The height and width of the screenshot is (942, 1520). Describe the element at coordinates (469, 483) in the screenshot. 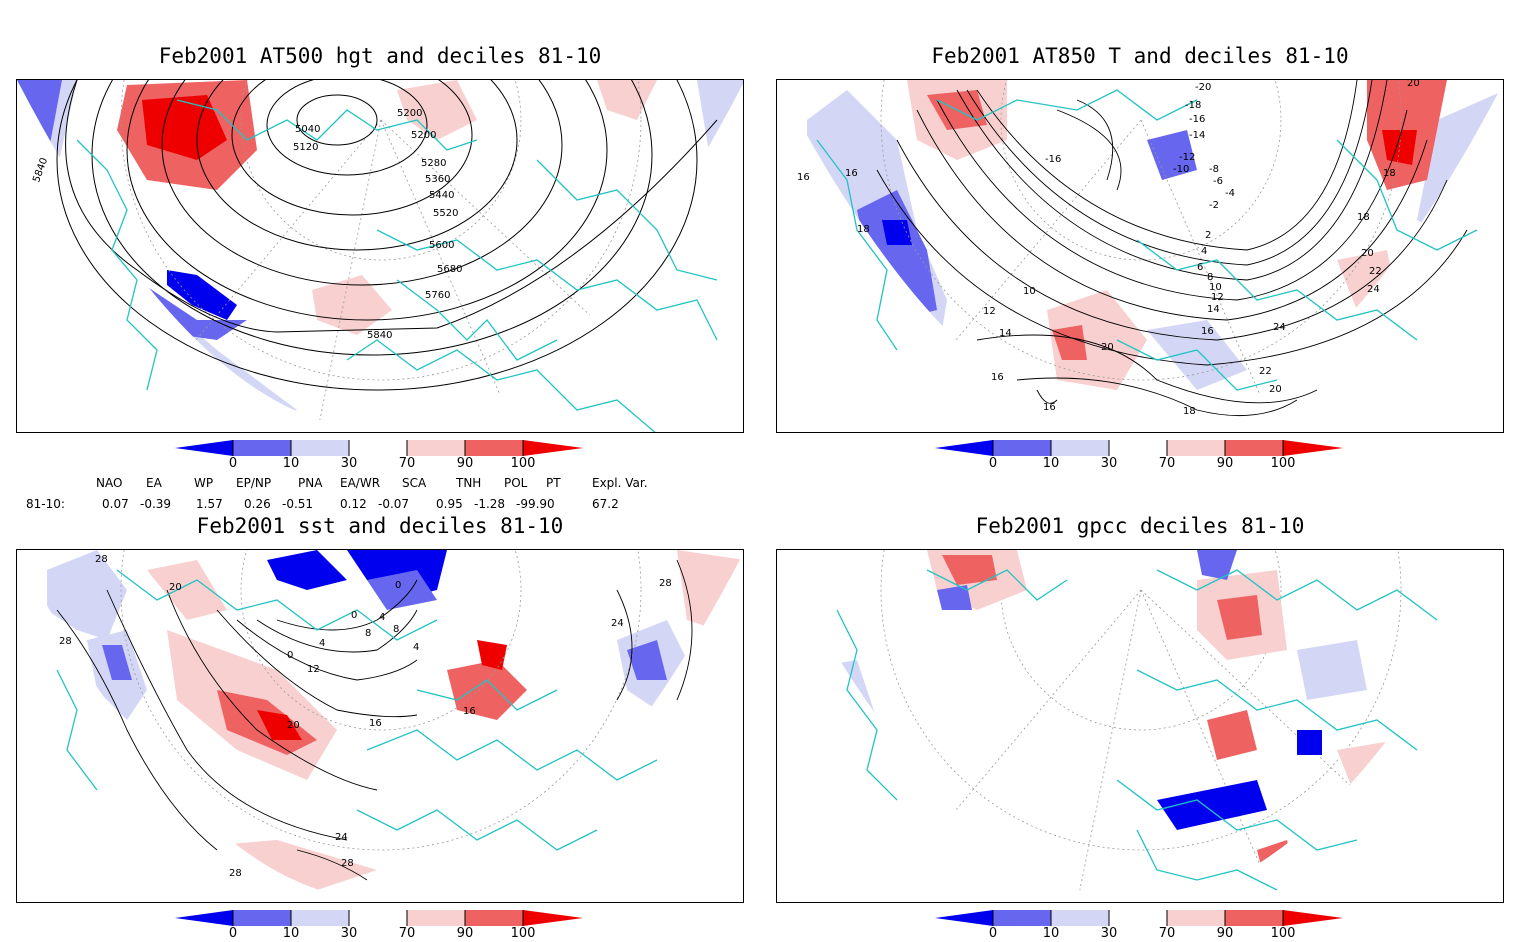

I see `index-header: TNH` at that location.